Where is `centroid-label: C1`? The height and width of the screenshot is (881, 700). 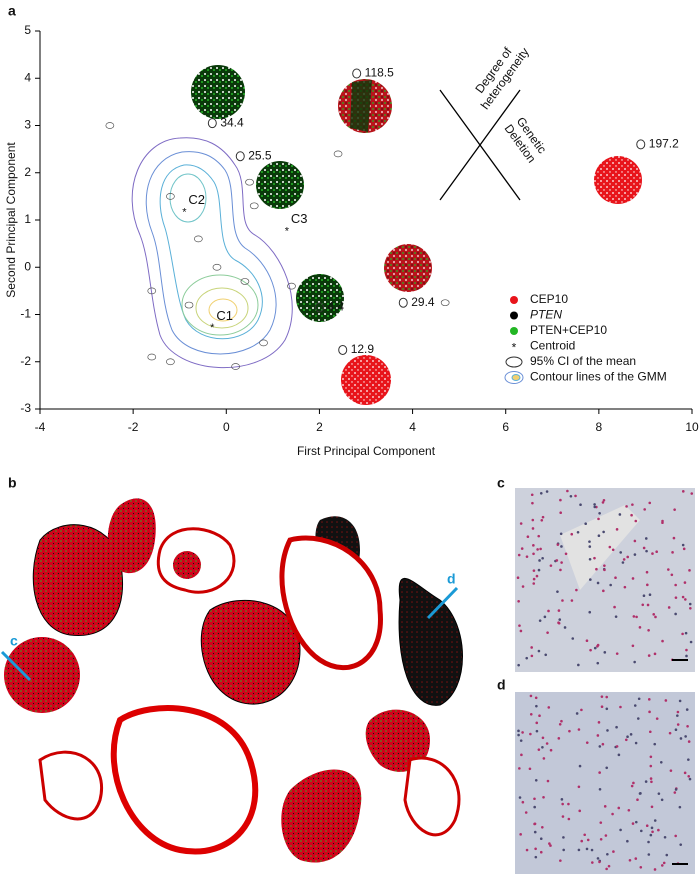 centroid-label: C1 is located at coordinates (224, 315).